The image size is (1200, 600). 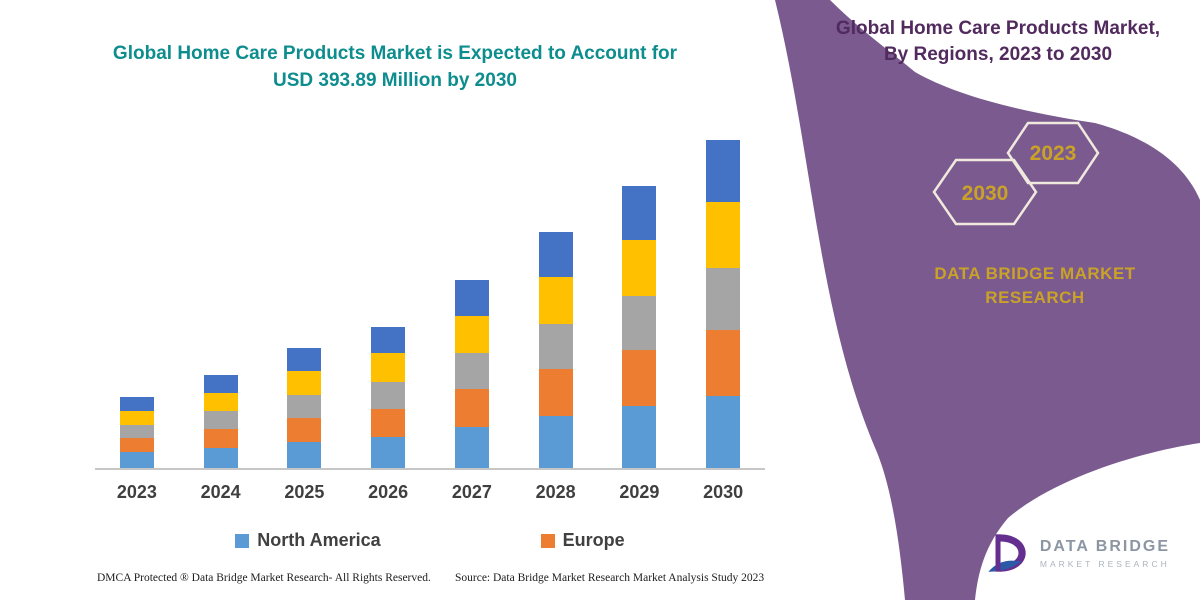 I want to click on logo-tagline: MARKET RESEARCH, so click(x=1104, y=563).